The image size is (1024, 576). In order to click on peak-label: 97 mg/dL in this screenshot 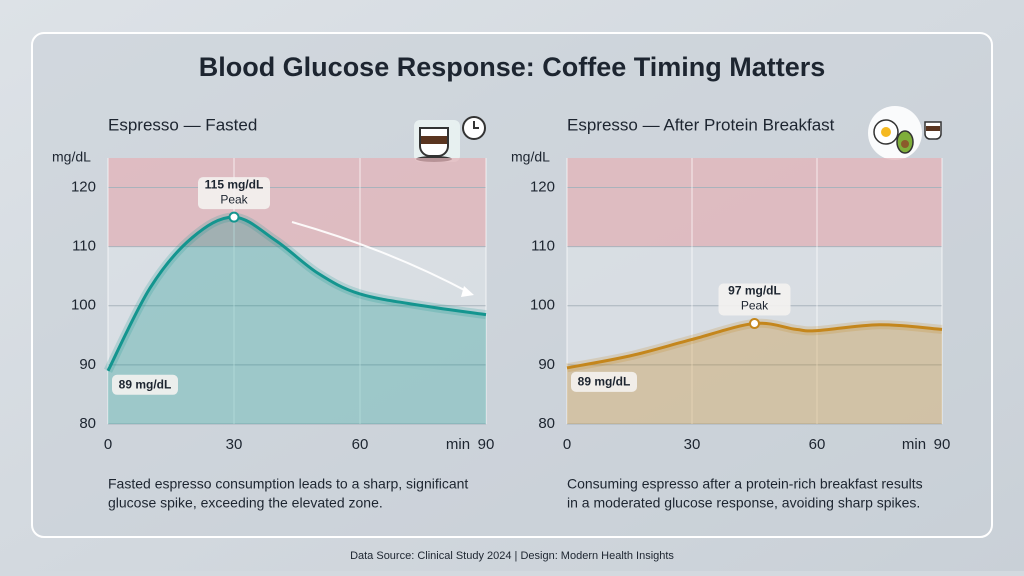, I will do `click(754, 291)`.